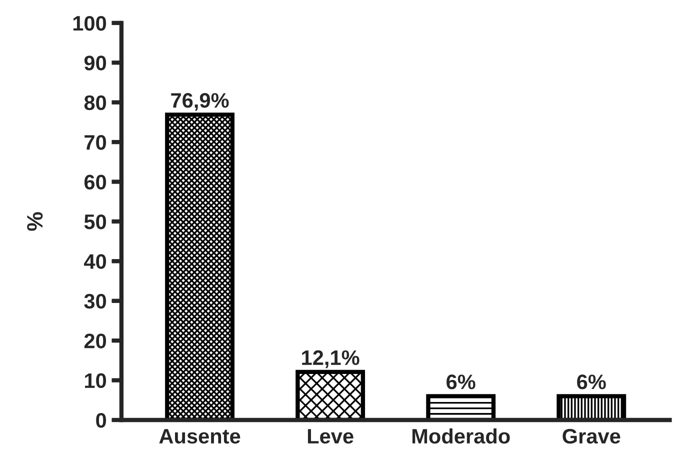 The height and width of the screenshot is (459, 694). Describe the element at coordinates (95, 380) in the screenshot. I see `y-tick-label: 10` at that location.